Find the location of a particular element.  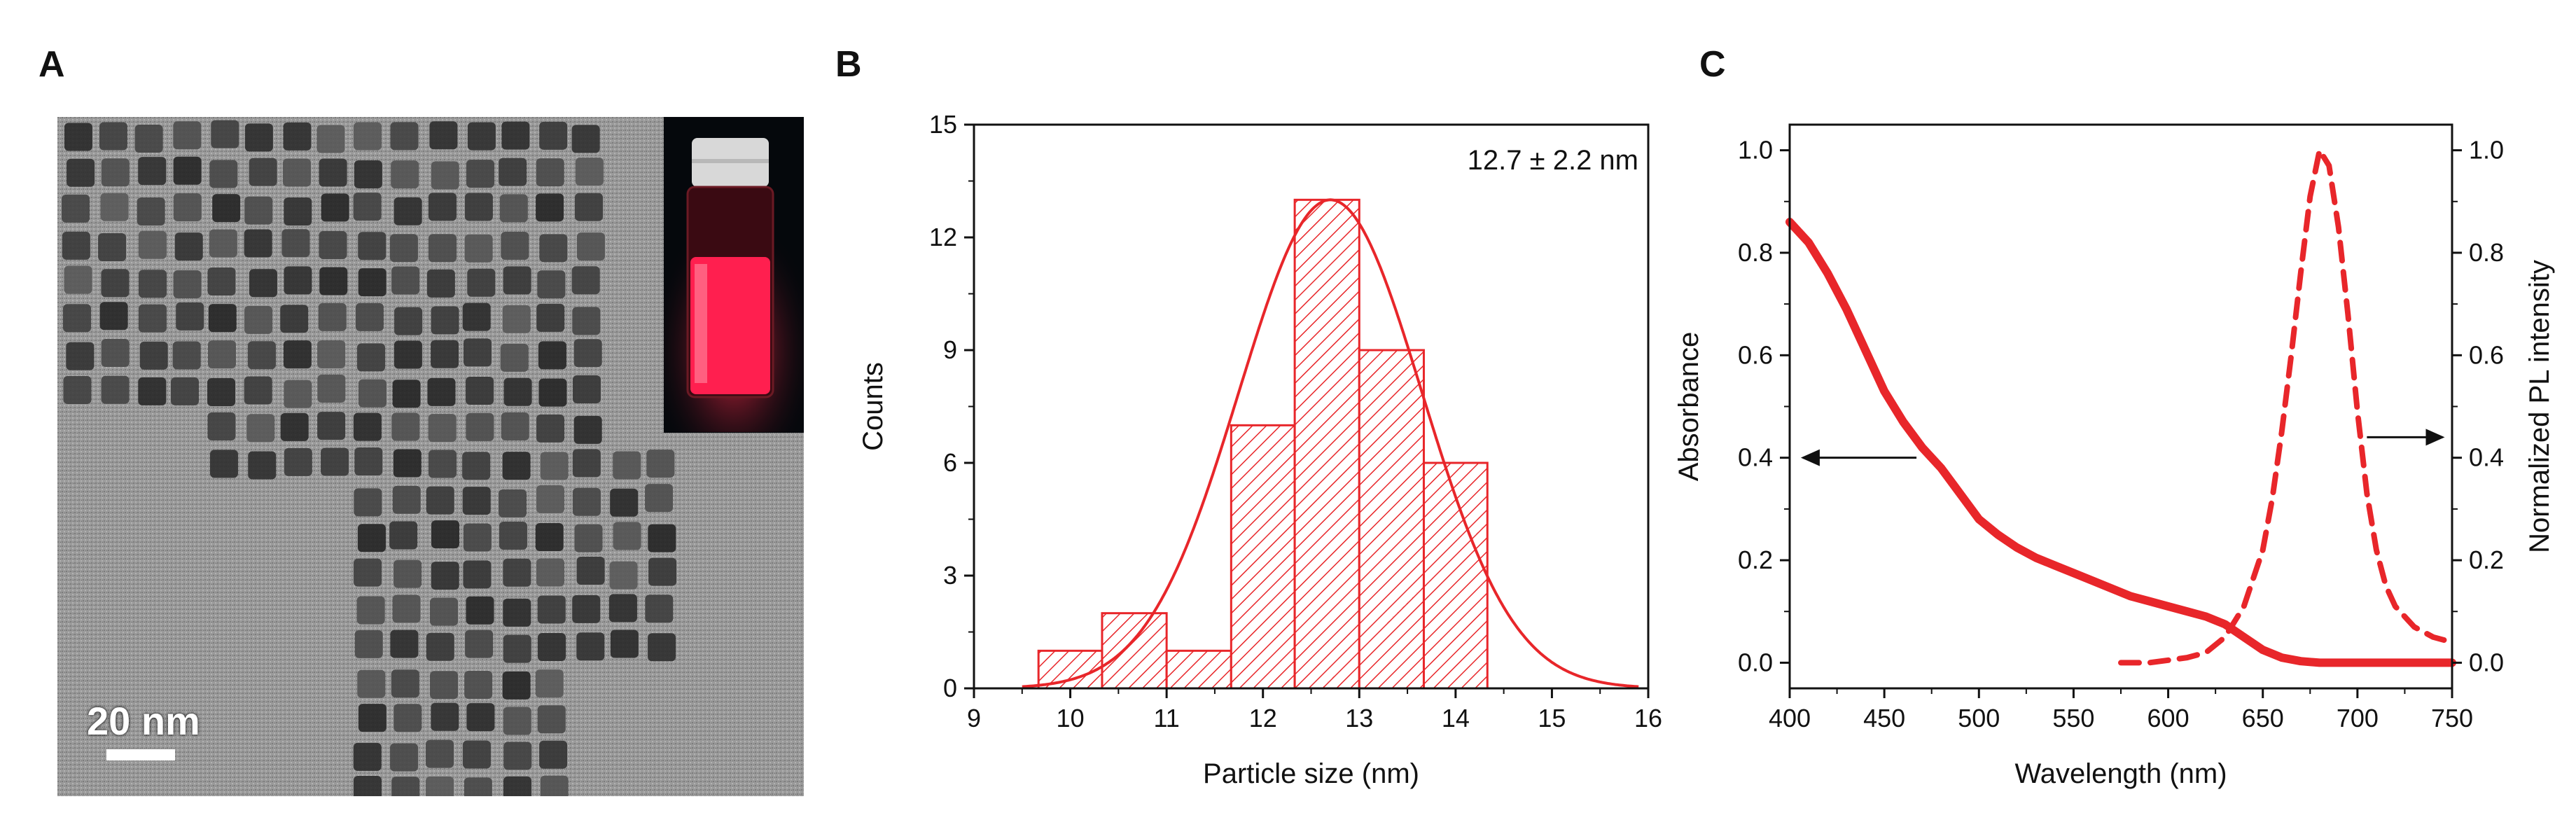

y-tick-label: 0.4 is located at coordinates (1755, 457).